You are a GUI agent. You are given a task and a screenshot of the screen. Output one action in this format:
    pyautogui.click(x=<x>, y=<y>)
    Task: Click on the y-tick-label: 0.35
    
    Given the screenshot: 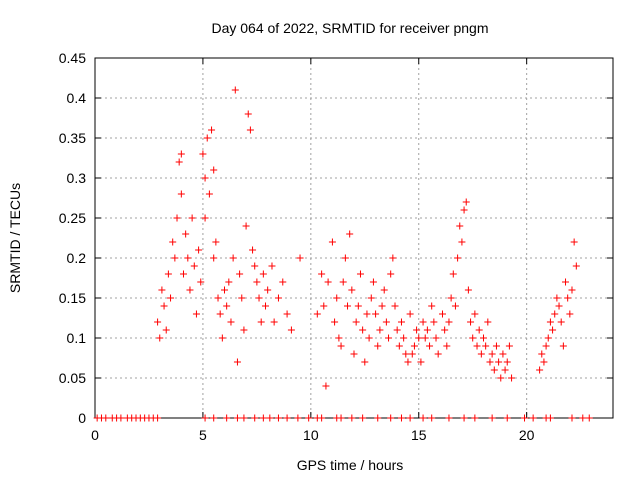 What is the action you would take?
    pyautogui.click(x=72, y=138)
    